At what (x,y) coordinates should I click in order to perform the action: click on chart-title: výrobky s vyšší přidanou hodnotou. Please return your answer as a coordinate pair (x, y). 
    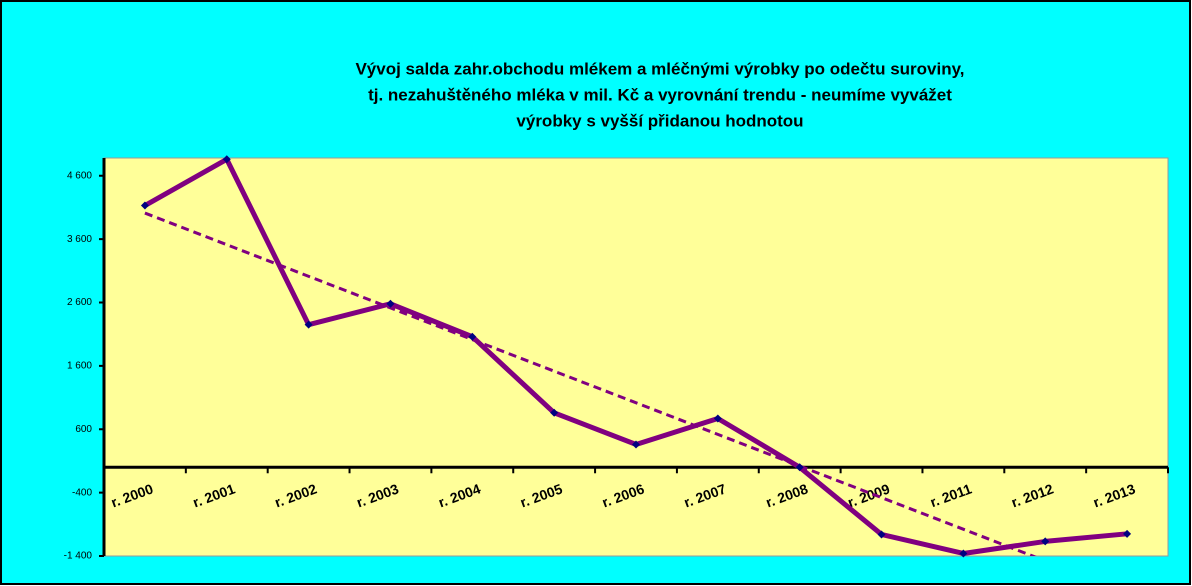
    Looking at the image, I should click on (659, 120).